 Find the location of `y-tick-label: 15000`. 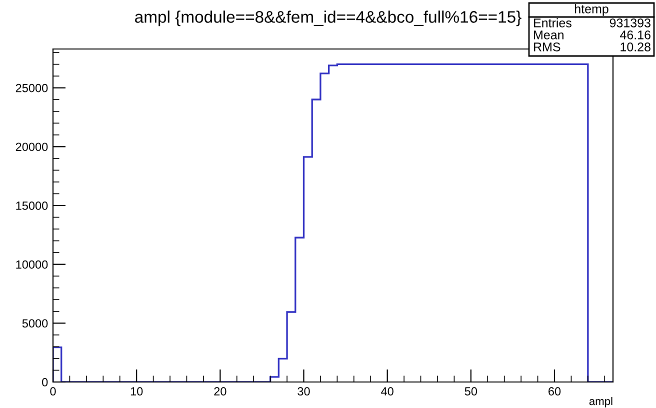

y-tick-label: 15000 is located at coordinates (32, 206).